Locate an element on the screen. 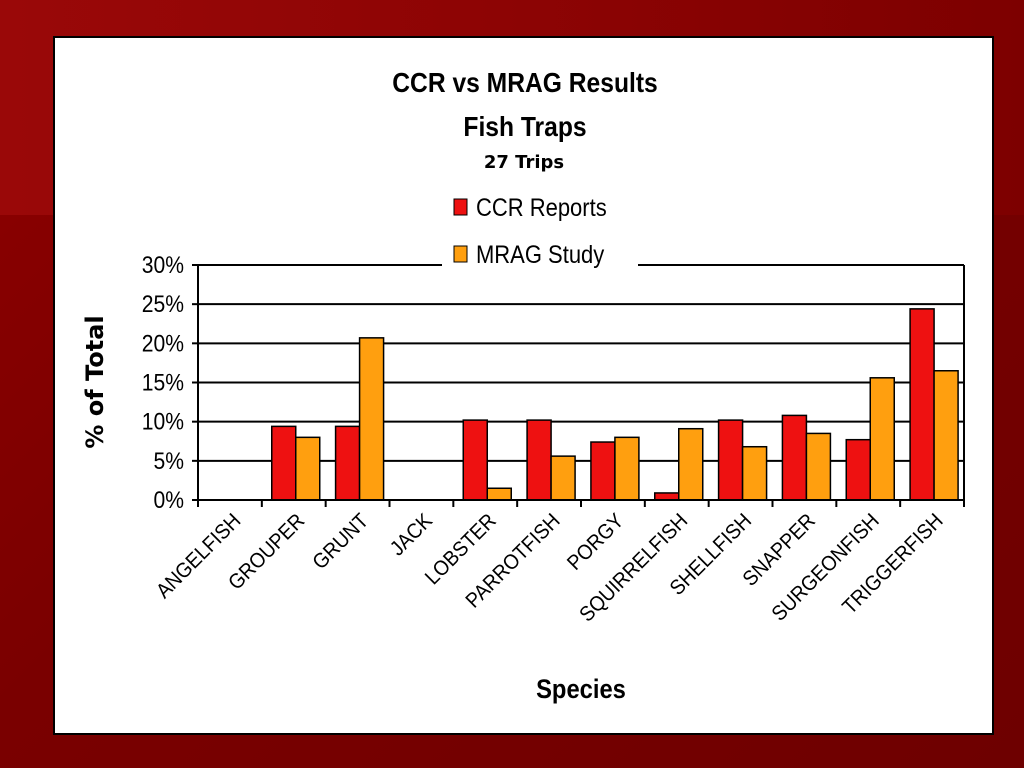 The height and width of the screenshot is (768, 1024). legend-box is located at coordinates (540, 229).